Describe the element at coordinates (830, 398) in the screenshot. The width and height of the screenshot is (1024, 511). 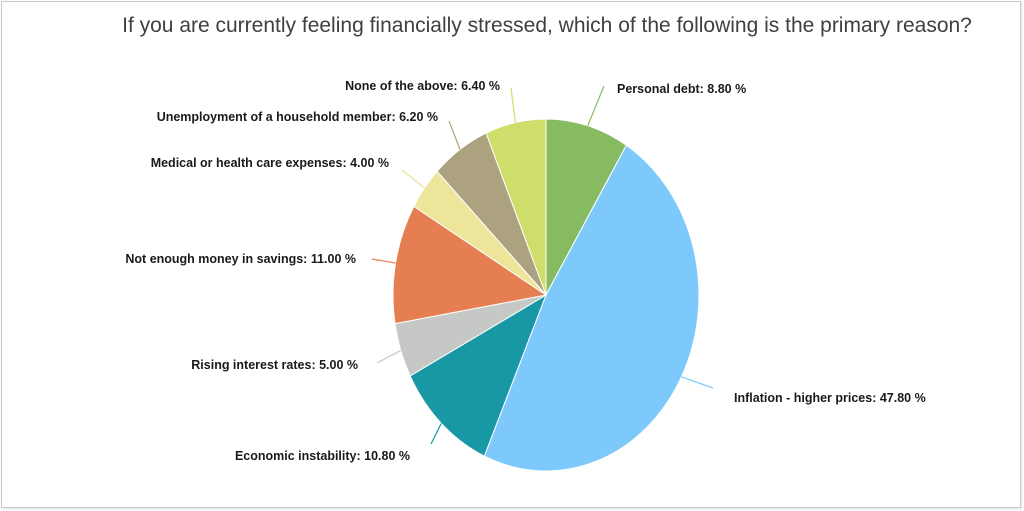
I see `slice-label-inflation-higher-prices: Inflation - higher prices: 47.80 %` at that location.